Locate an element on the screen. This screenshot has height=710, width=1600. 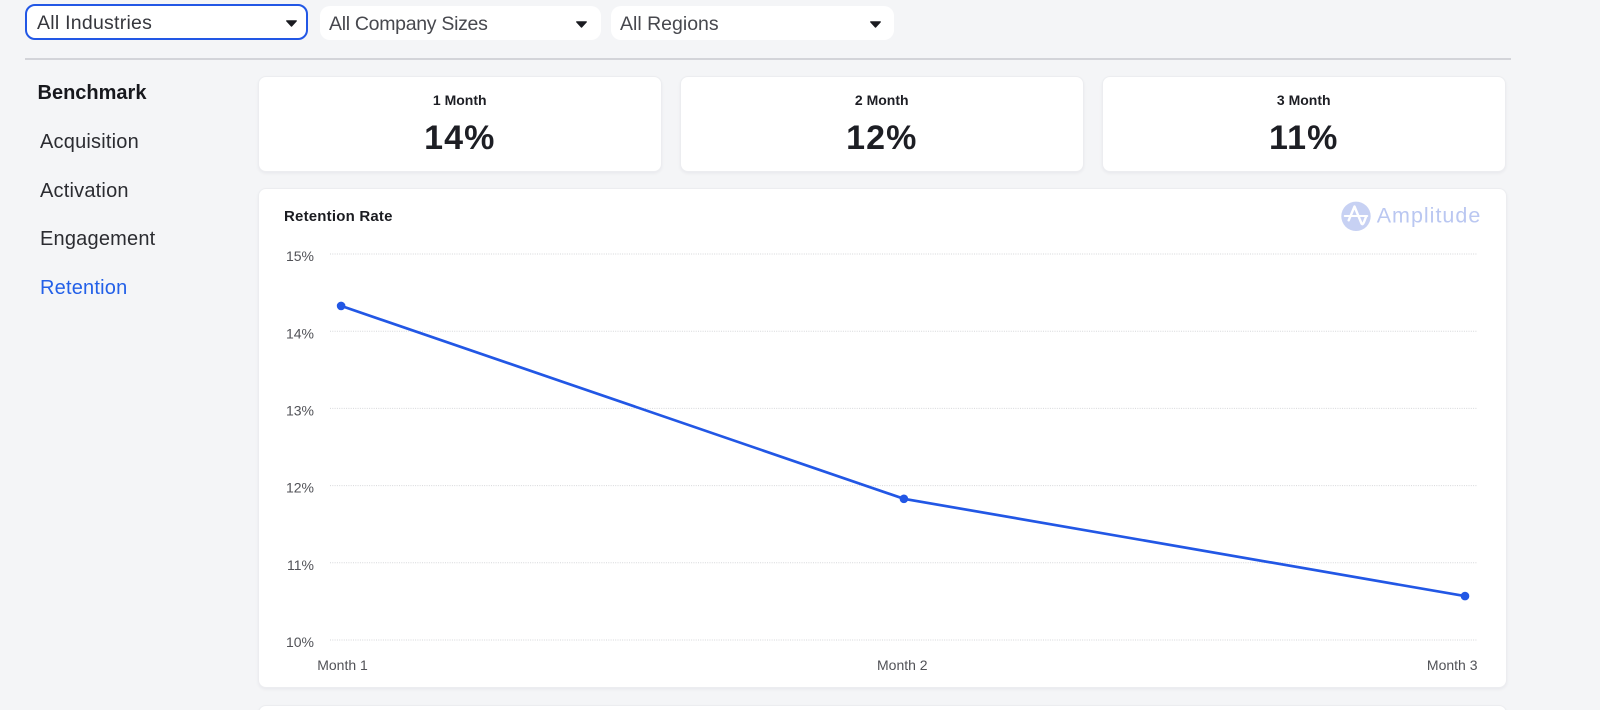
svg-text: 10% is located at coordinates (299, 642).